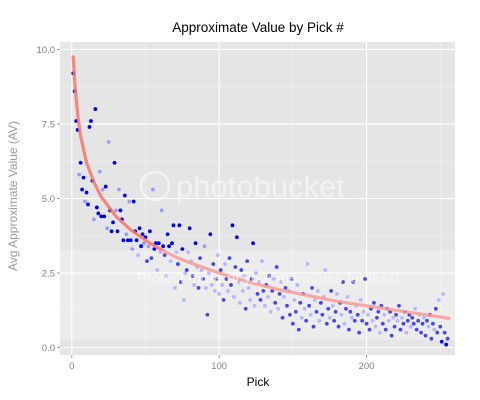 The width and height of the screenshot is (480, 400). I want to click on watermark-text: photobucket, so click(260, 186).